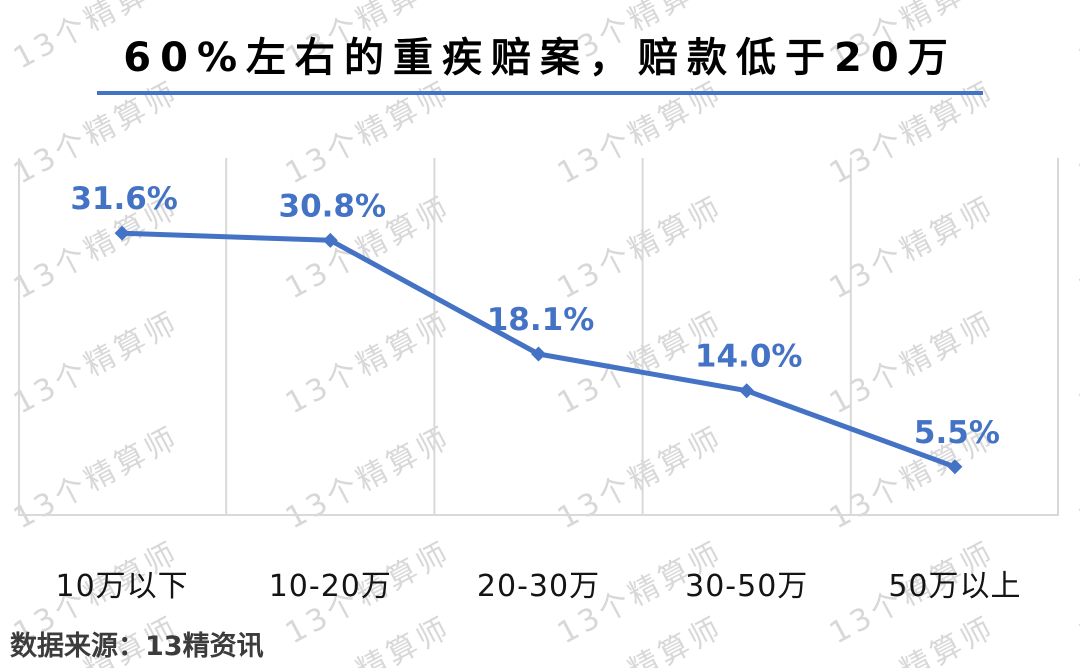  Describe the element at coordinates (137, 646) in the screenshot. I see `data-source-note: 数据来源：13精资讯` at that location.